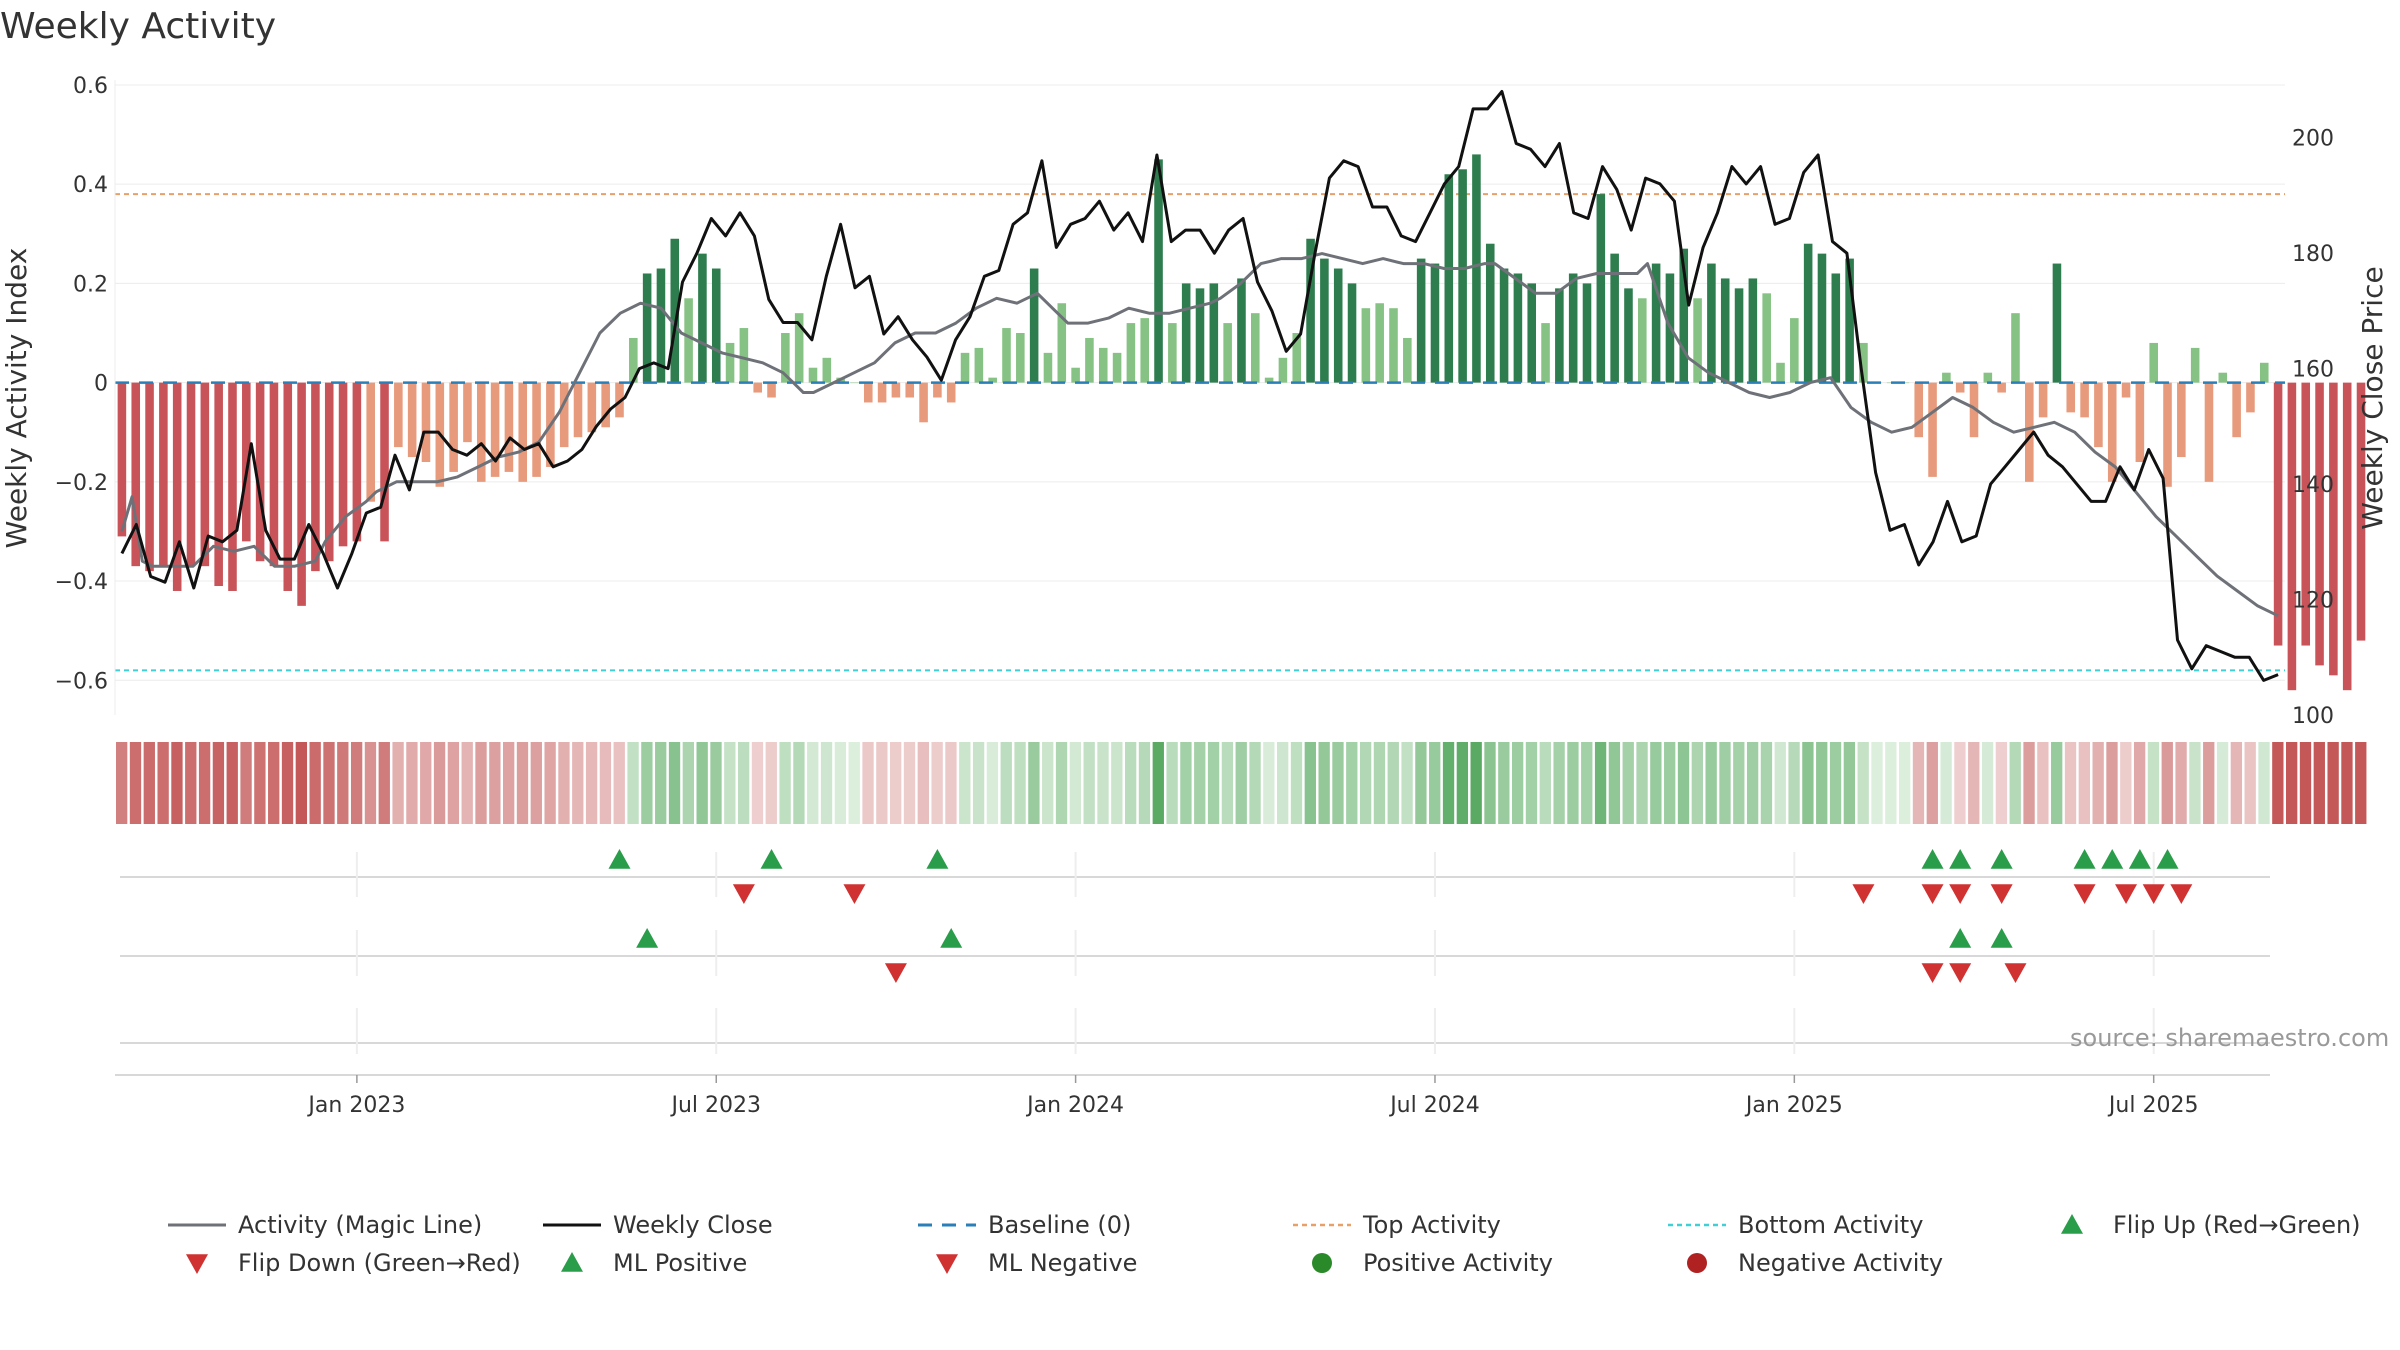 The width and height of the screenshot is (2400, 1350). What do you see at coordinates (2313, 370) in the screenshot?
I see `y-right-tick-label: 160` at bounding box center [2313, 370].